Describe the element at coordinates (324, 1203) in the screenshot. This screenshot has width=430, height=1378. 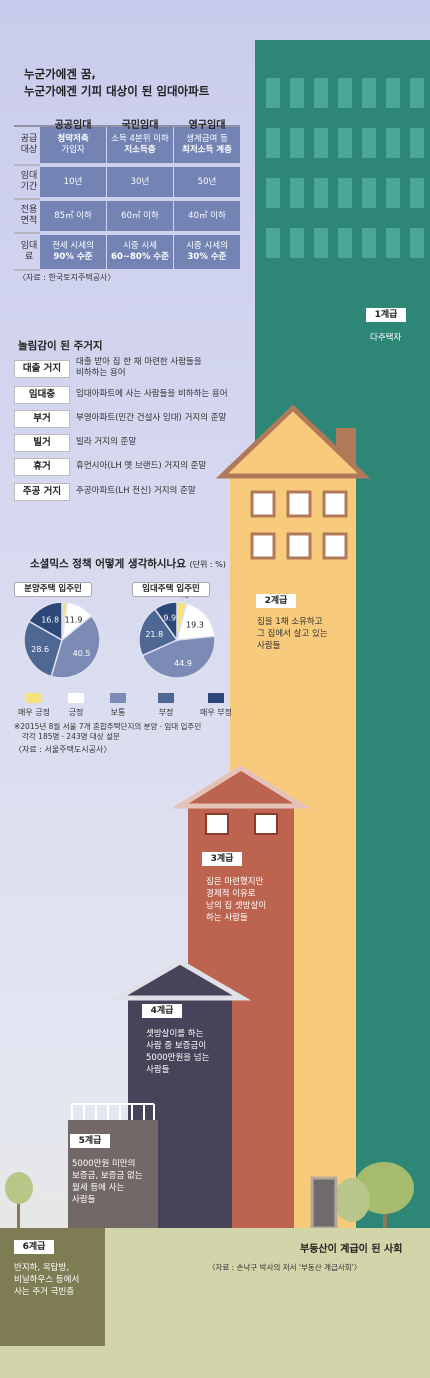
I see `door-icon` at that location.